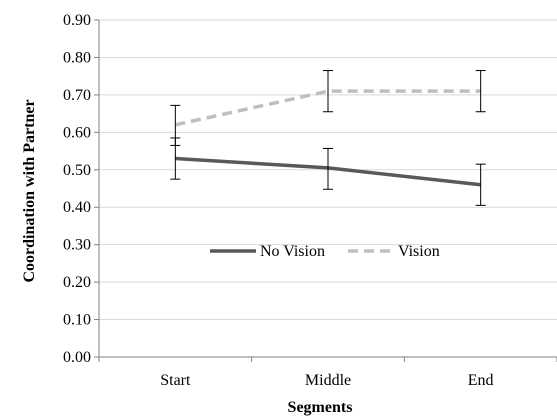 Image resolution: width=557 pixels, height=418 pixels. Describe the element at coordinates (77, 57) in the screenshot. I see `y-tick-label: 0.80` at that location.